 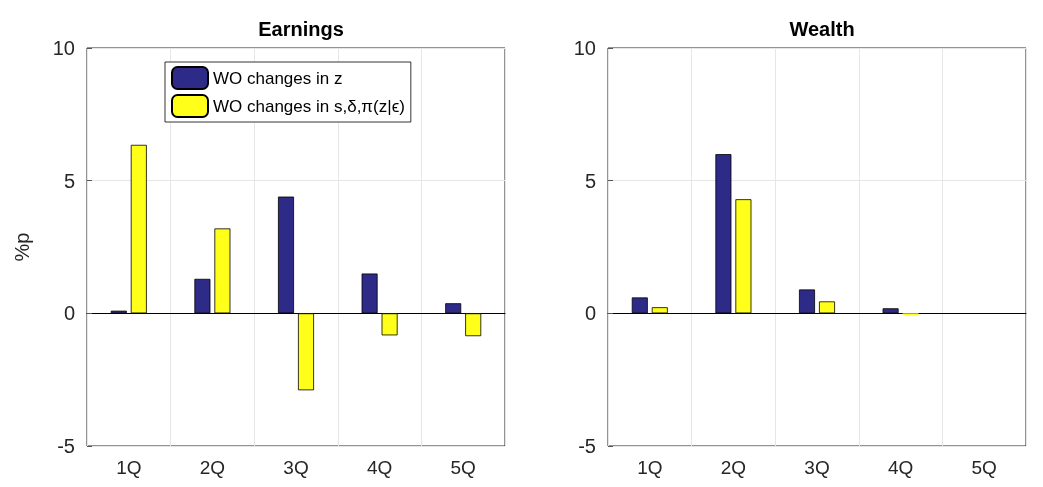 I want to click on chart-title: Wealth, so click(x=822, y=29).